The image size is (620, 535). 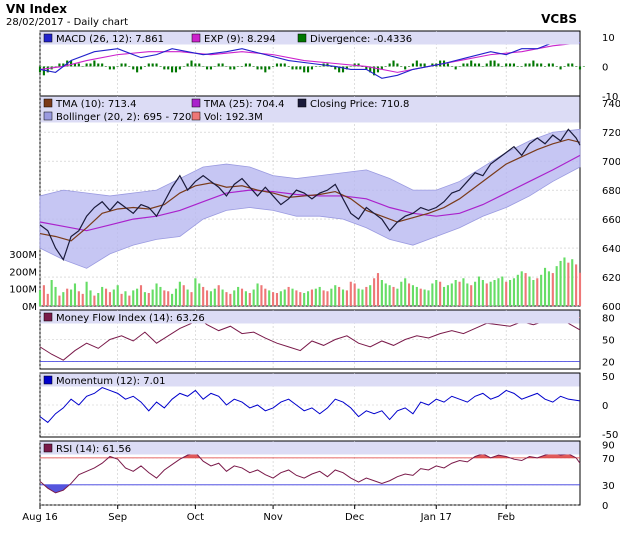 I want to click on momentum-panel: 50 0 -50 Momentum (12): 7.01, so click(x=328, y=406).